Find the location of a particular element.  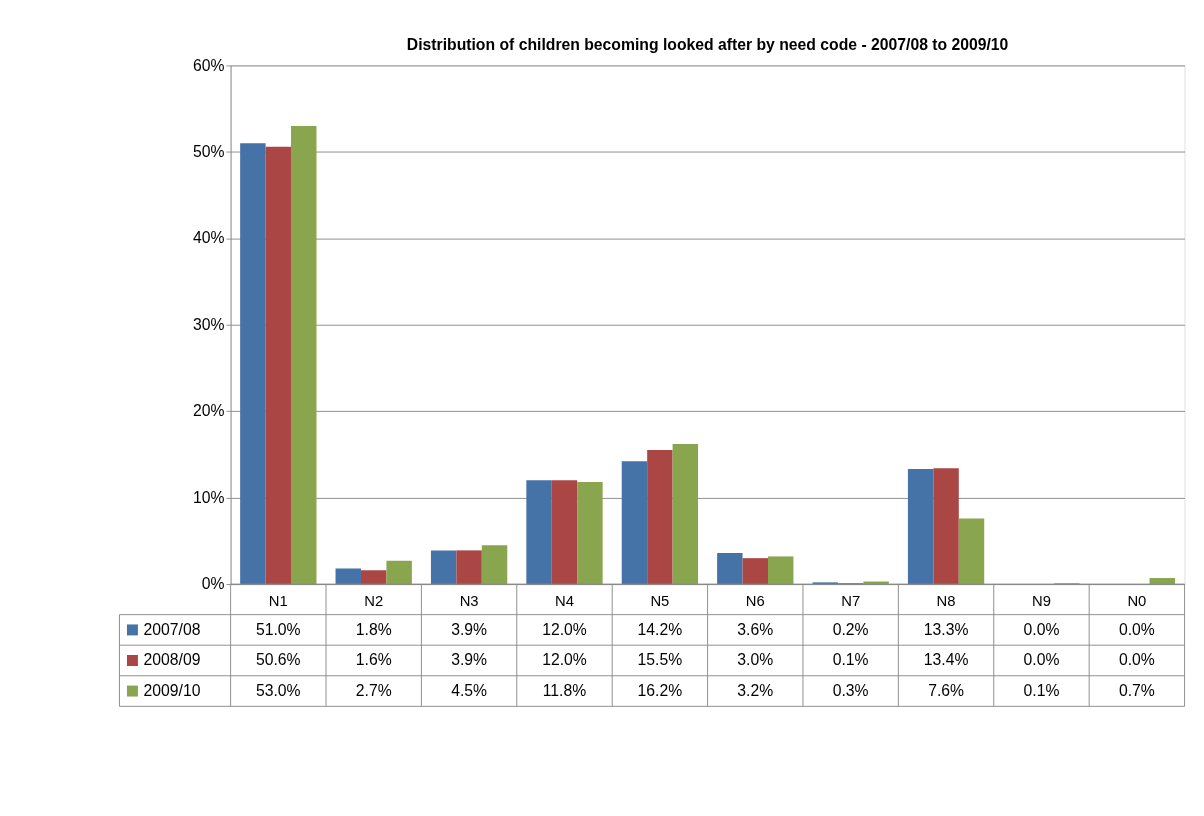

y-tick-label: 0% is located at coordinates (213, 584).